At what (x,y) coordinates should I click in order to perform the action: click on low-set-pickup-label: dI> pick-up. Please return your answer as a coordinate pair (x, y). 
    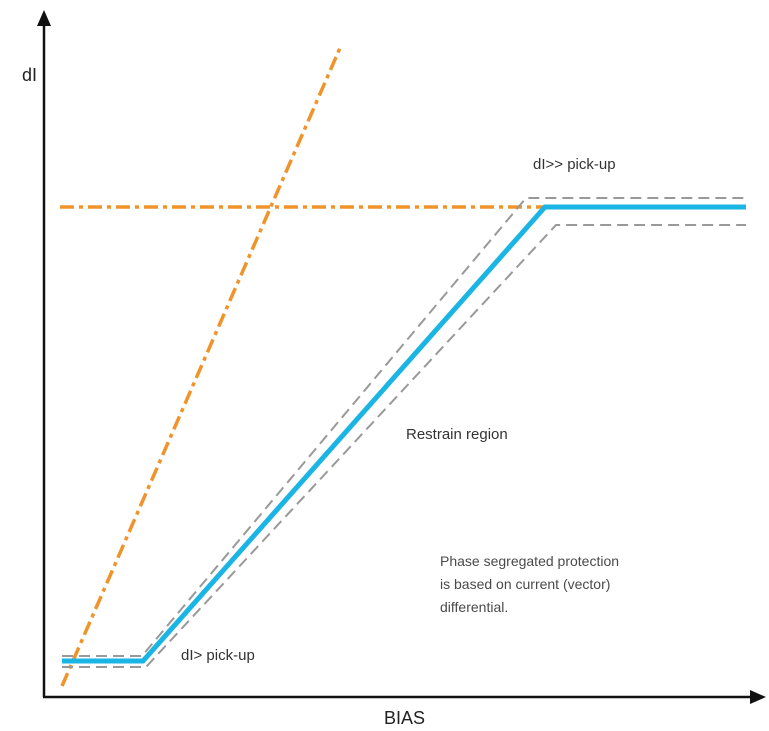
    Looking at the image, I should click on (218, 655).